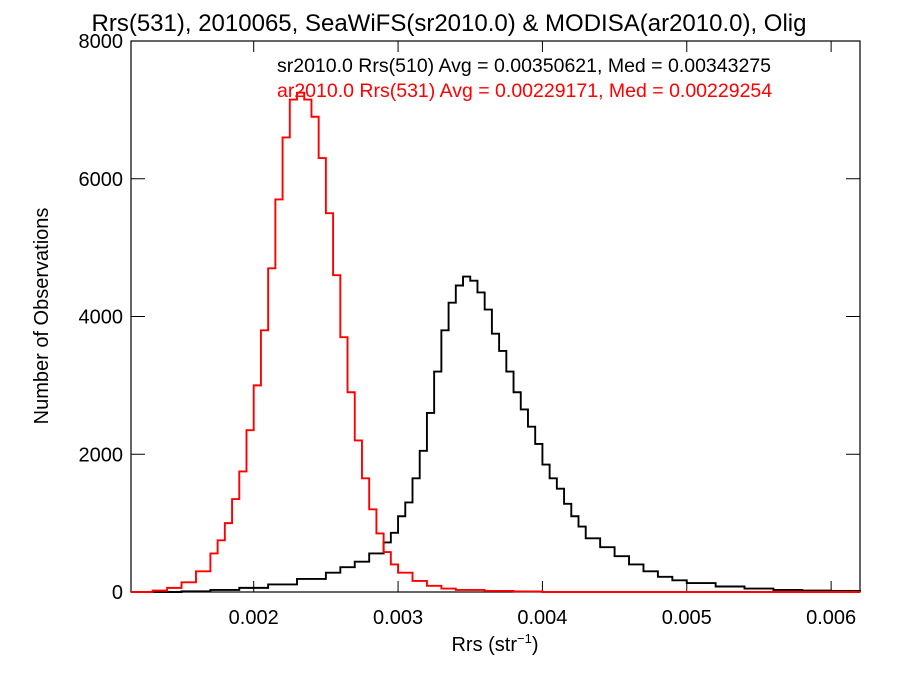 The width and height of the screenshot is (900, 675). What do you see at coordinates (117, 593) in the screenshot?
I see `y-tick-label: 0` at bounding box center [117, 593].